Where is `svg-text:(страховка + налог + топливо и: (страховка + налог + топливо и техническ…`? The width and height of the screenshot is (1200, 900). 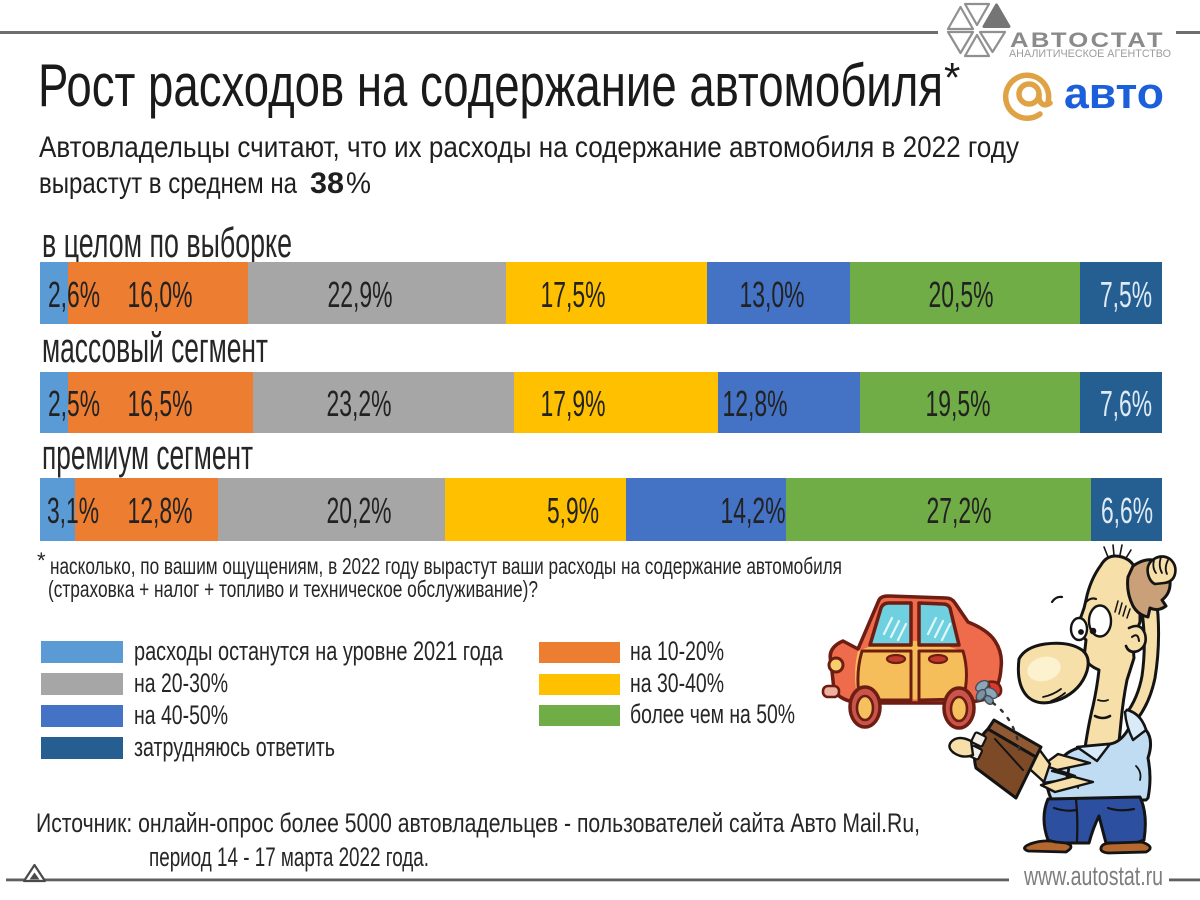
svg-text:(страховка + налог + топливо и: (страховка + налог + топливо и техническ… is located at coordinates (293, 589).